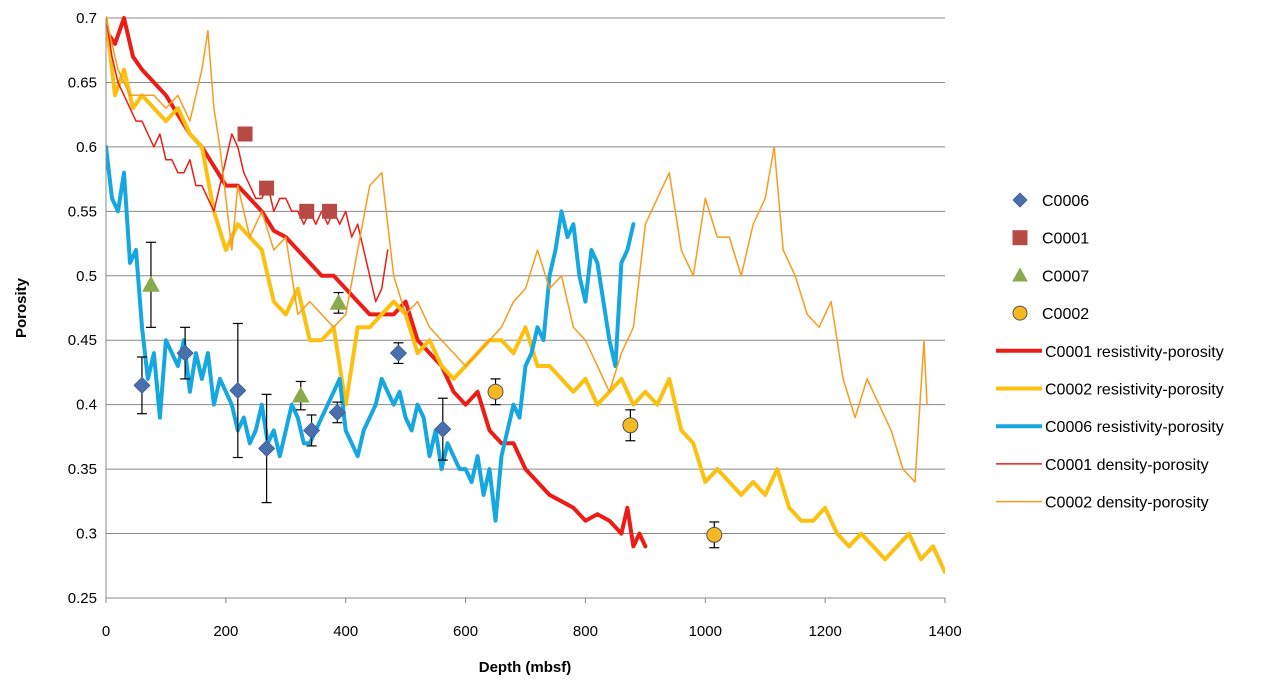  I want to click on x-tick-label: 1200, so click(824, 631).